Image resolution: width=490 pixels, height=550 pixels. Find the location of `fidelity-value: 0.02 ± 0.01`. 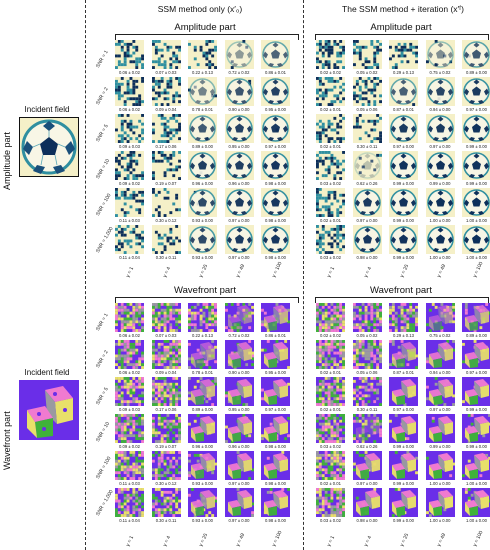

fidelity-value: 0.02 ± 0.01 is located at coordinates (330, 409).